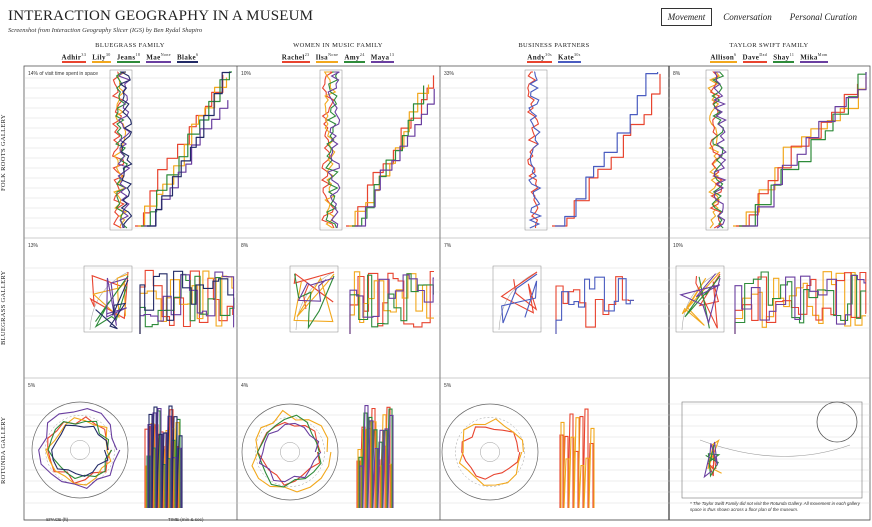 The image size is (872, 527). I want to click on member-toggle: Jeans18, so click(128, 58).